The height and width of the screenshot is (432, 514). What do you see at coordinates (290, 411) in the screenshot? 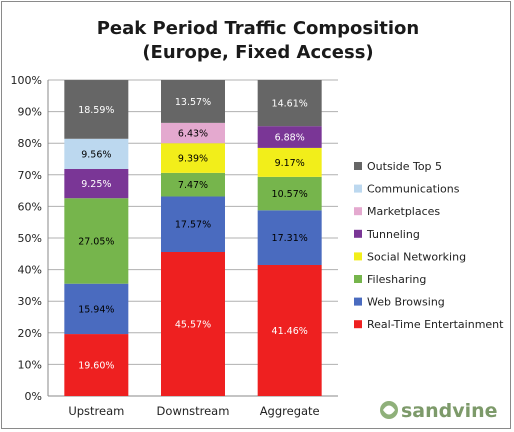
I see `x-category-label: Aggregate` at bounding box center [290, 411].